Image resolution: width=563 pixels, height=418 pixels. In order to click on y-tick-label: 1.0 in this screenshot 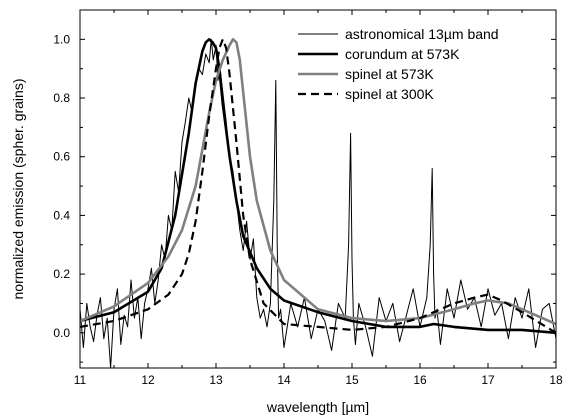, I will do `click(61, 39)`.